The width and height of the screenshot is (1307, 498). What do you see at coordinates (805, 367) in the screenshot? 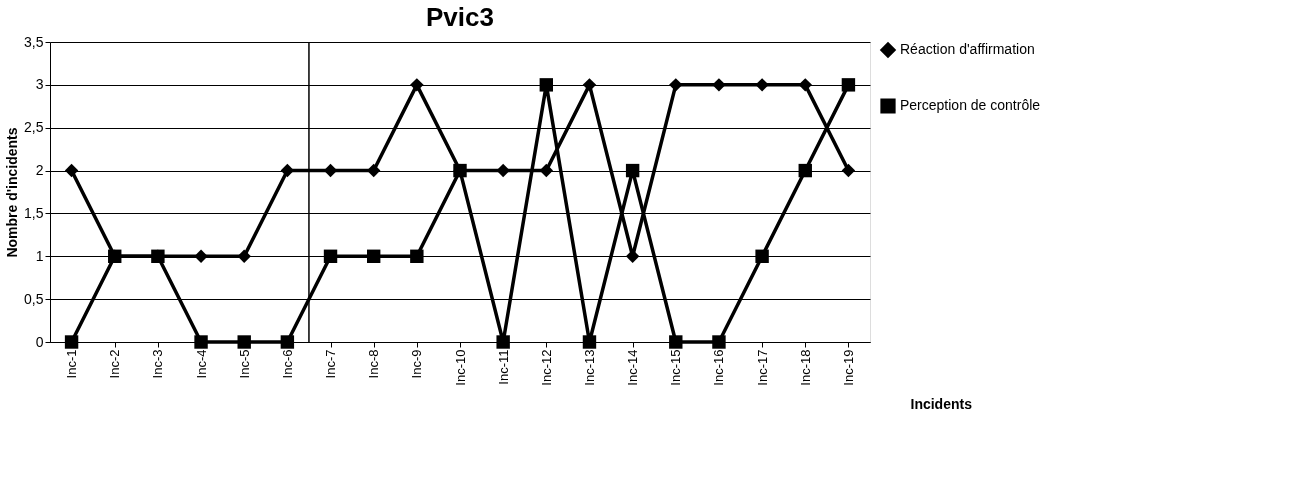
I see `x-tick-label: Inc-18` at bounding box center [805, 367].